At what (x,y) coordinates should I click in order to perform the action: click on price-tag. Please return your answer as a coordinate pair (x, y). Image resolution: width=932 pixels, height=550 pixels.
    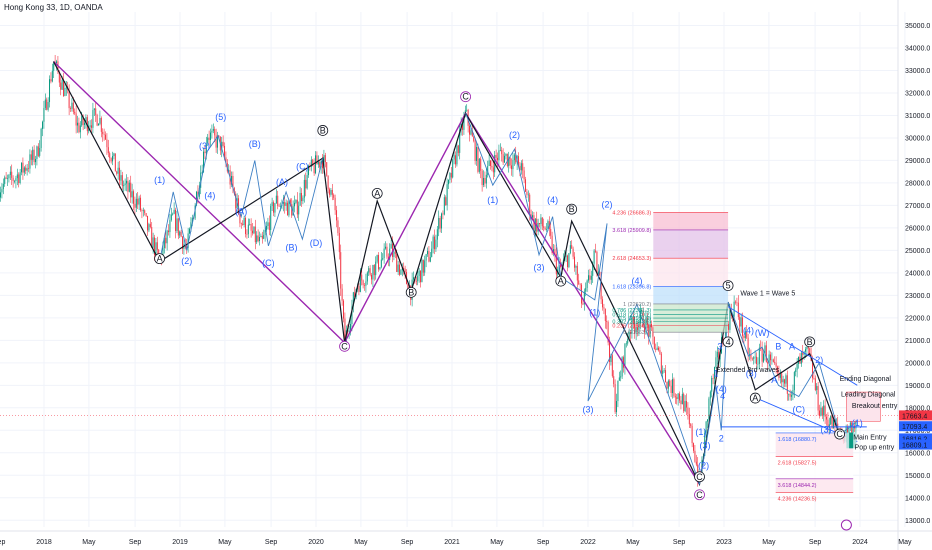
    Looking at the image, I should click on (915, 426).